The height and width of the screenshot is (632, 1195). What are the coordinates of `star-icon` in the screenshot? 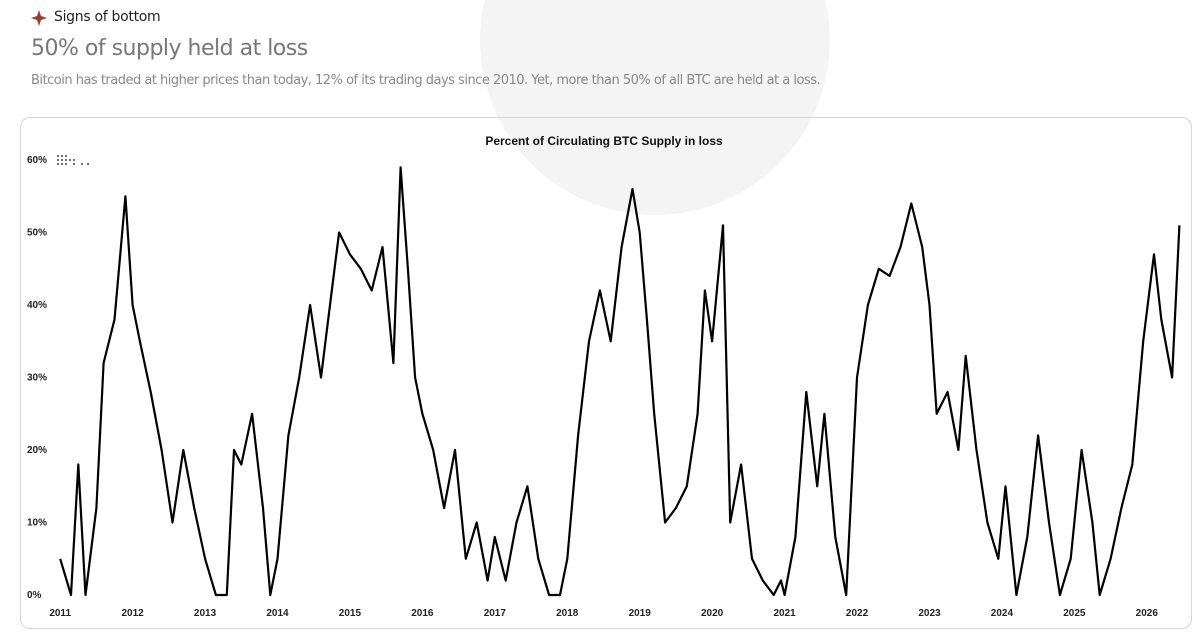 It's located at (39, 18).